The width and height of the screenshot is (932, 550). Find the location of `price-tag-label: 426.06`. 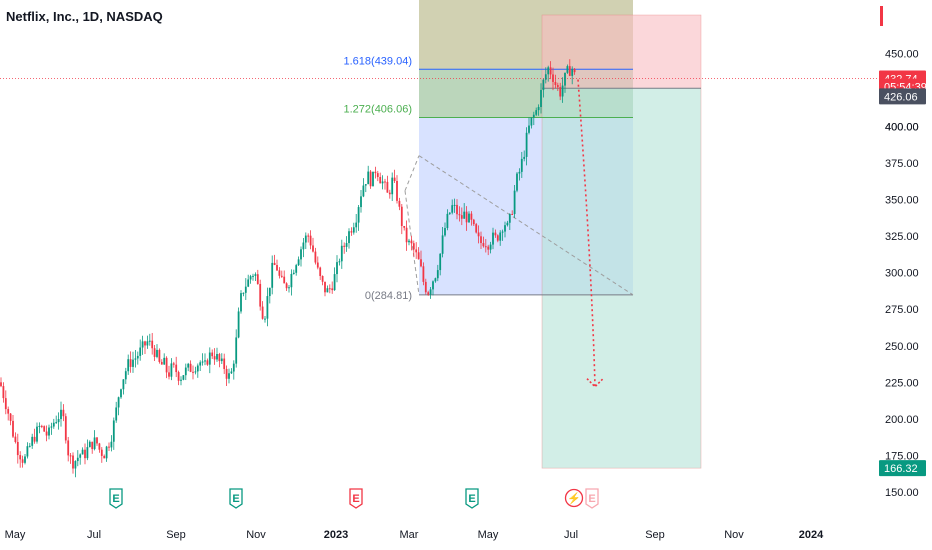

price-tag-label: 426.06 is located at coordinates (901, 97).